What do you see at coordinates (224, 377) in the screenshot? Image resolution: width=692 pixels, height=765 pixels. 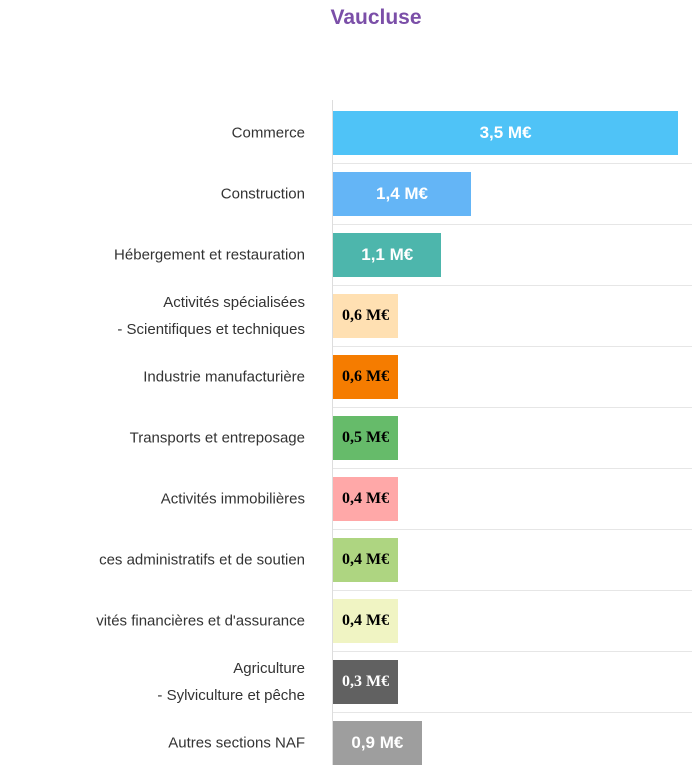 I see `category-label: Industrie manufacturière` at bounding box center [224, 377].